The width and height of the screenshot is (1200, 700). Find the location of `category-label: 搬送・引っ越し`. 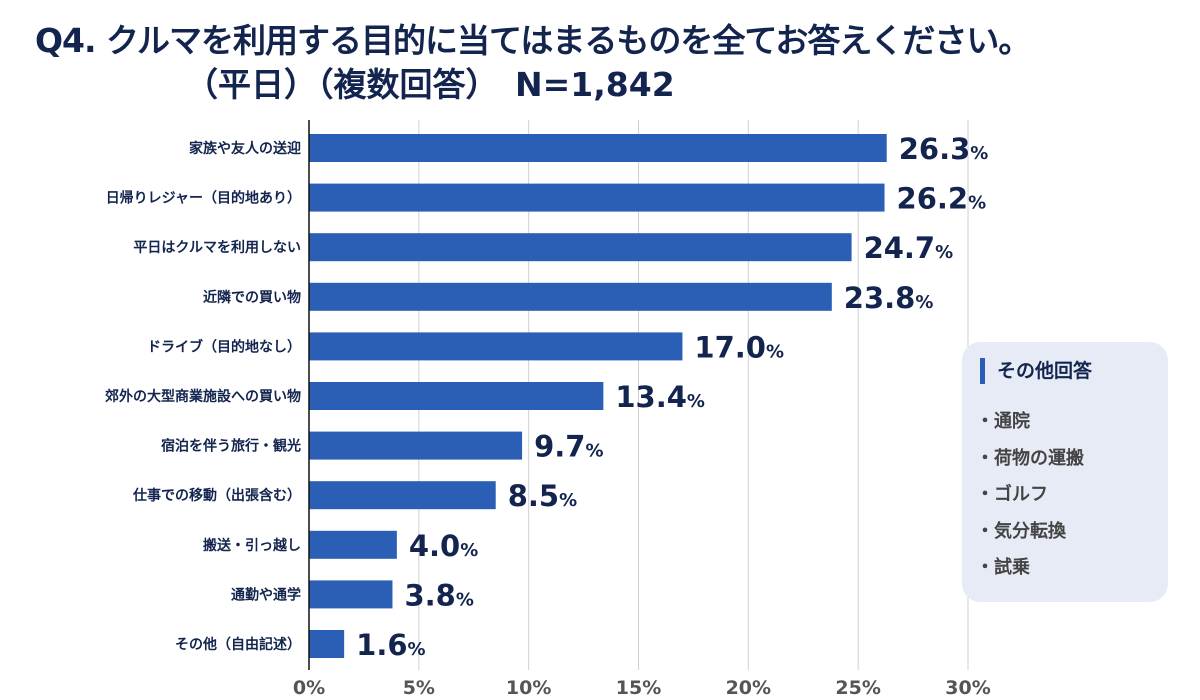

category-label: 搬送・引っ越し is located at coordinates (252, 545).